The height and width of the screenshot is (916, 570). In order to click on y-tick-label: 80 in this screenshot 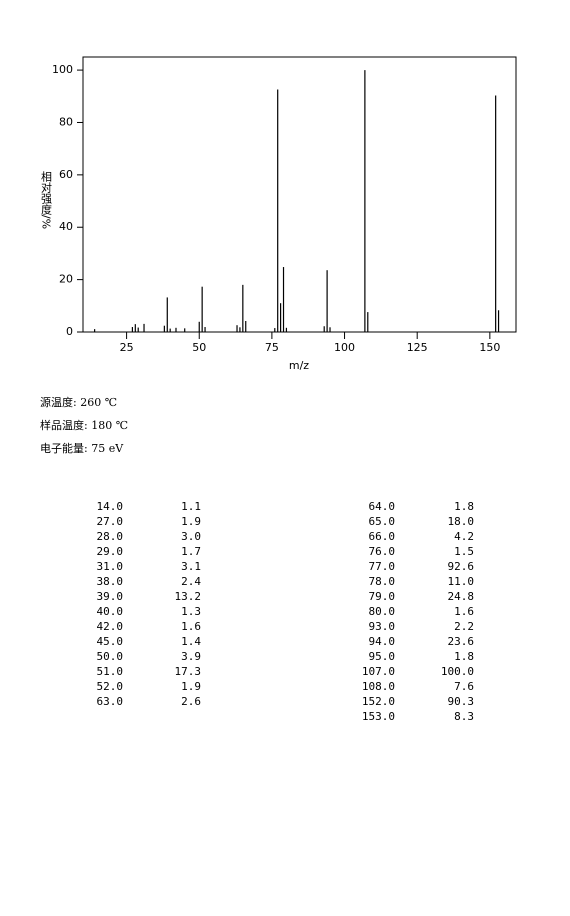, I will do `click(66, 121)`.